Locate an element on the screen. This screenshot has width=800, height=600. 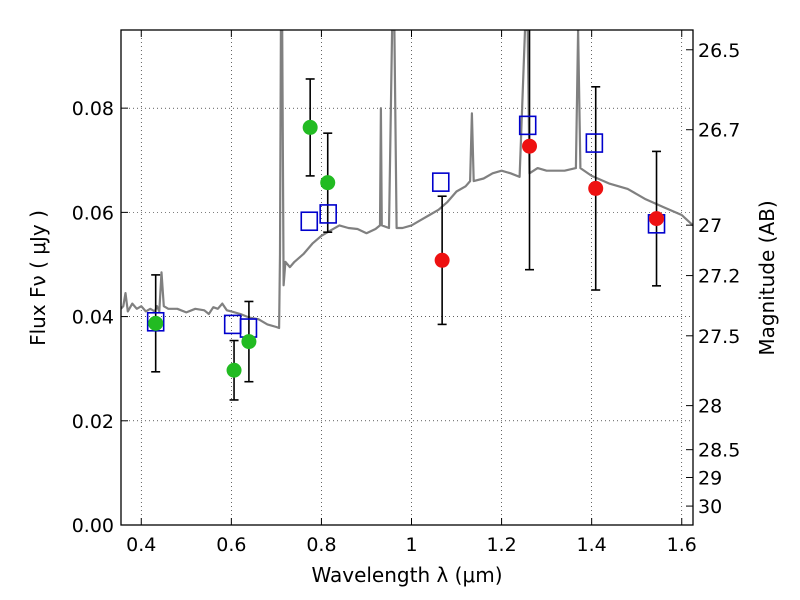
magnitude-tick-label: 30 is located at coordinates (710, 507).